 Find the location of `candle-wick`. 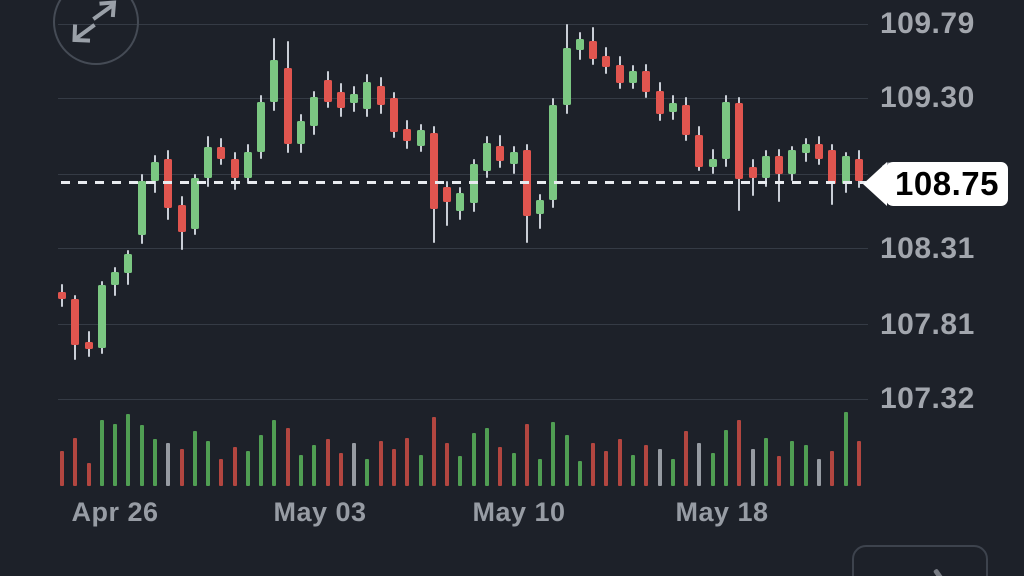

candle-wick is located at coordinates (779, 175).